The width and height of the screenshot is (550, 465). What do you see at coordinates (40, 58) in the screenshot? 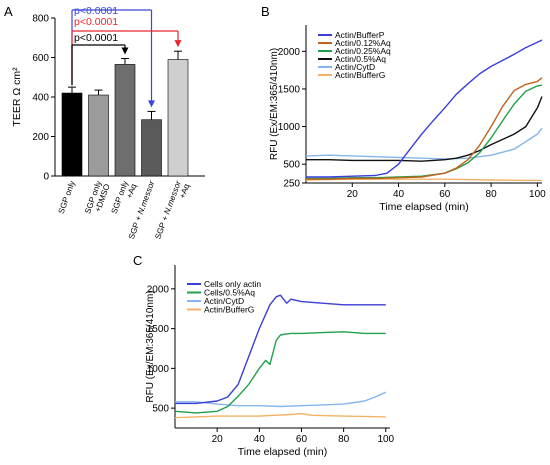
I see `y-tick-label: 600` at bounding box center [40, 58].